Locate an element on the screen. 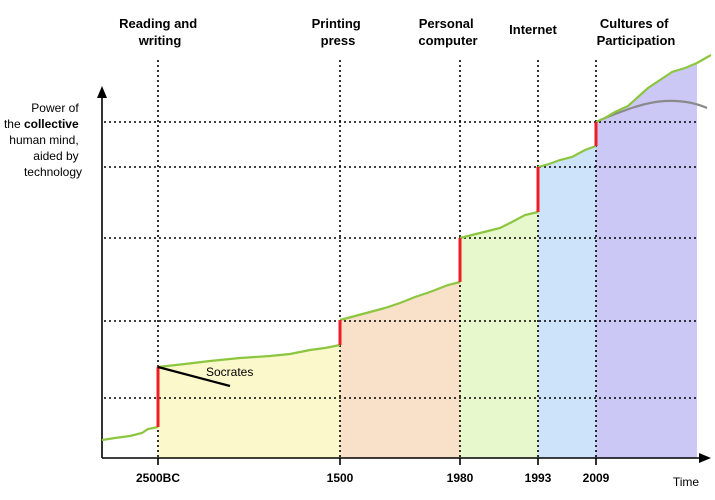  era-region-cultures-of-participation is located at coordinates (646, 260).